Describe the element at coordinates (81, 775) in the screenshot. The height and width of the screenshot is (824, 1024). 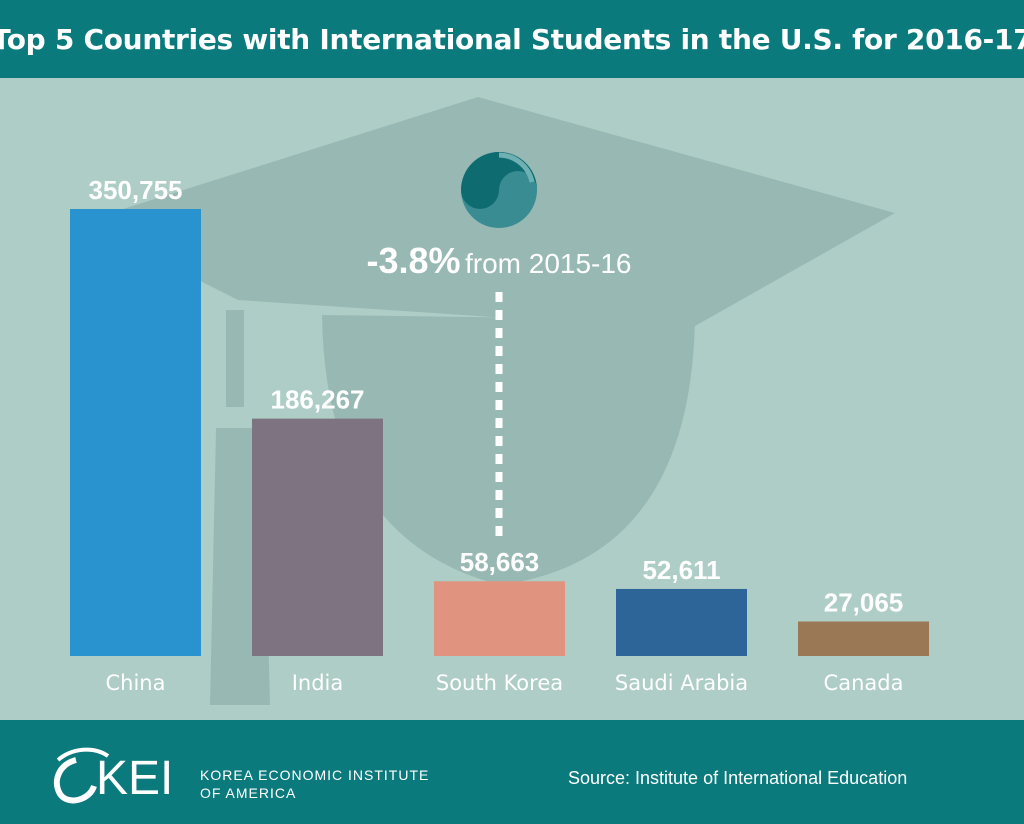
I see `kei-logo-icon` at that location.